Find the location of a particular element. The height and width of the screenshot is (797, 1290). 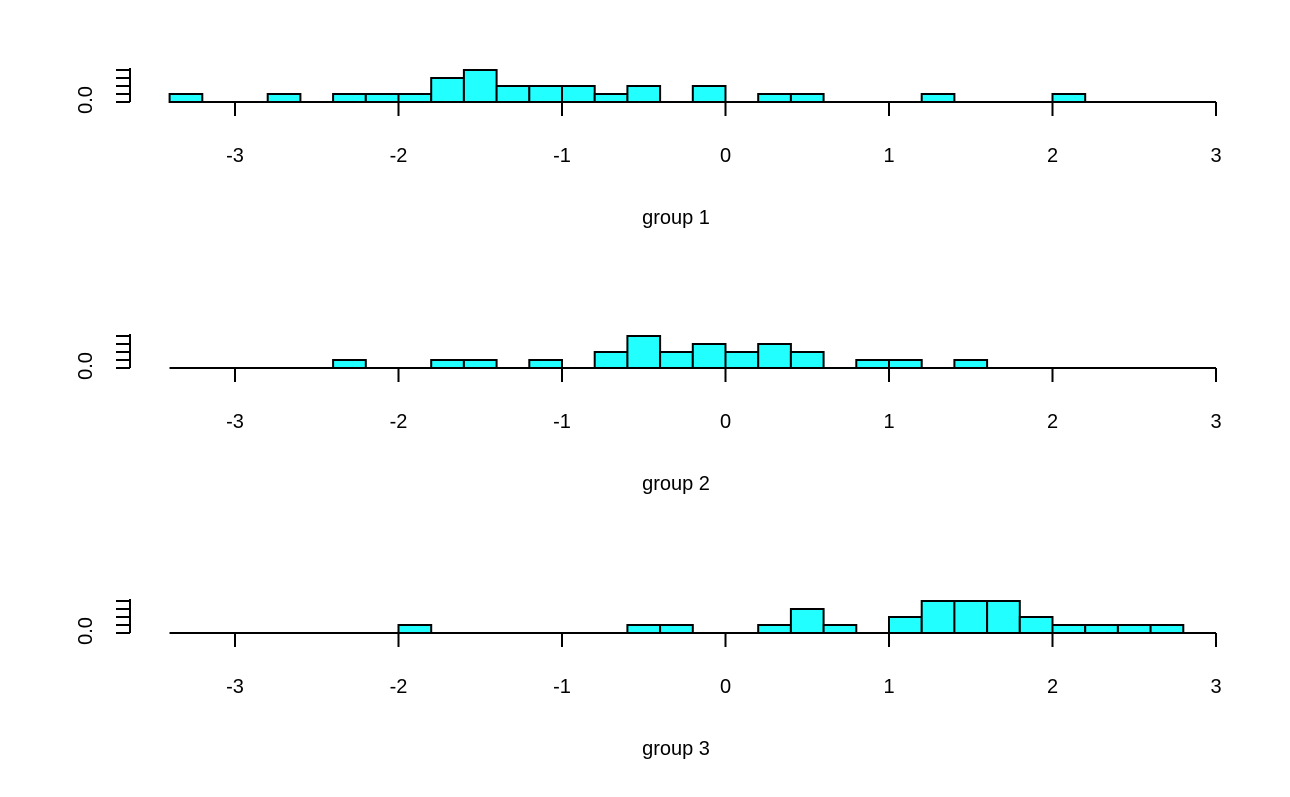

x-axis-label: group 1 is located at coordinates (676, 218).